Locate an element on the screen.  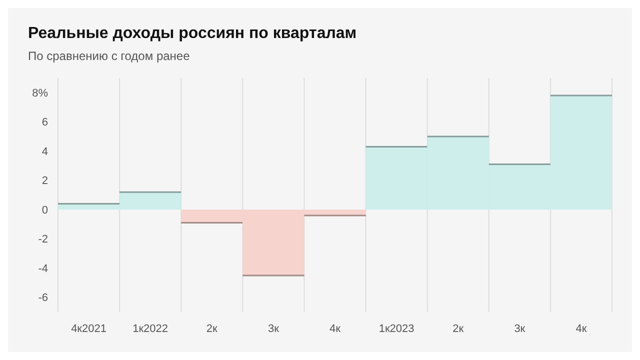
y-tick-label: 2 is located at coordinates (45, 181).